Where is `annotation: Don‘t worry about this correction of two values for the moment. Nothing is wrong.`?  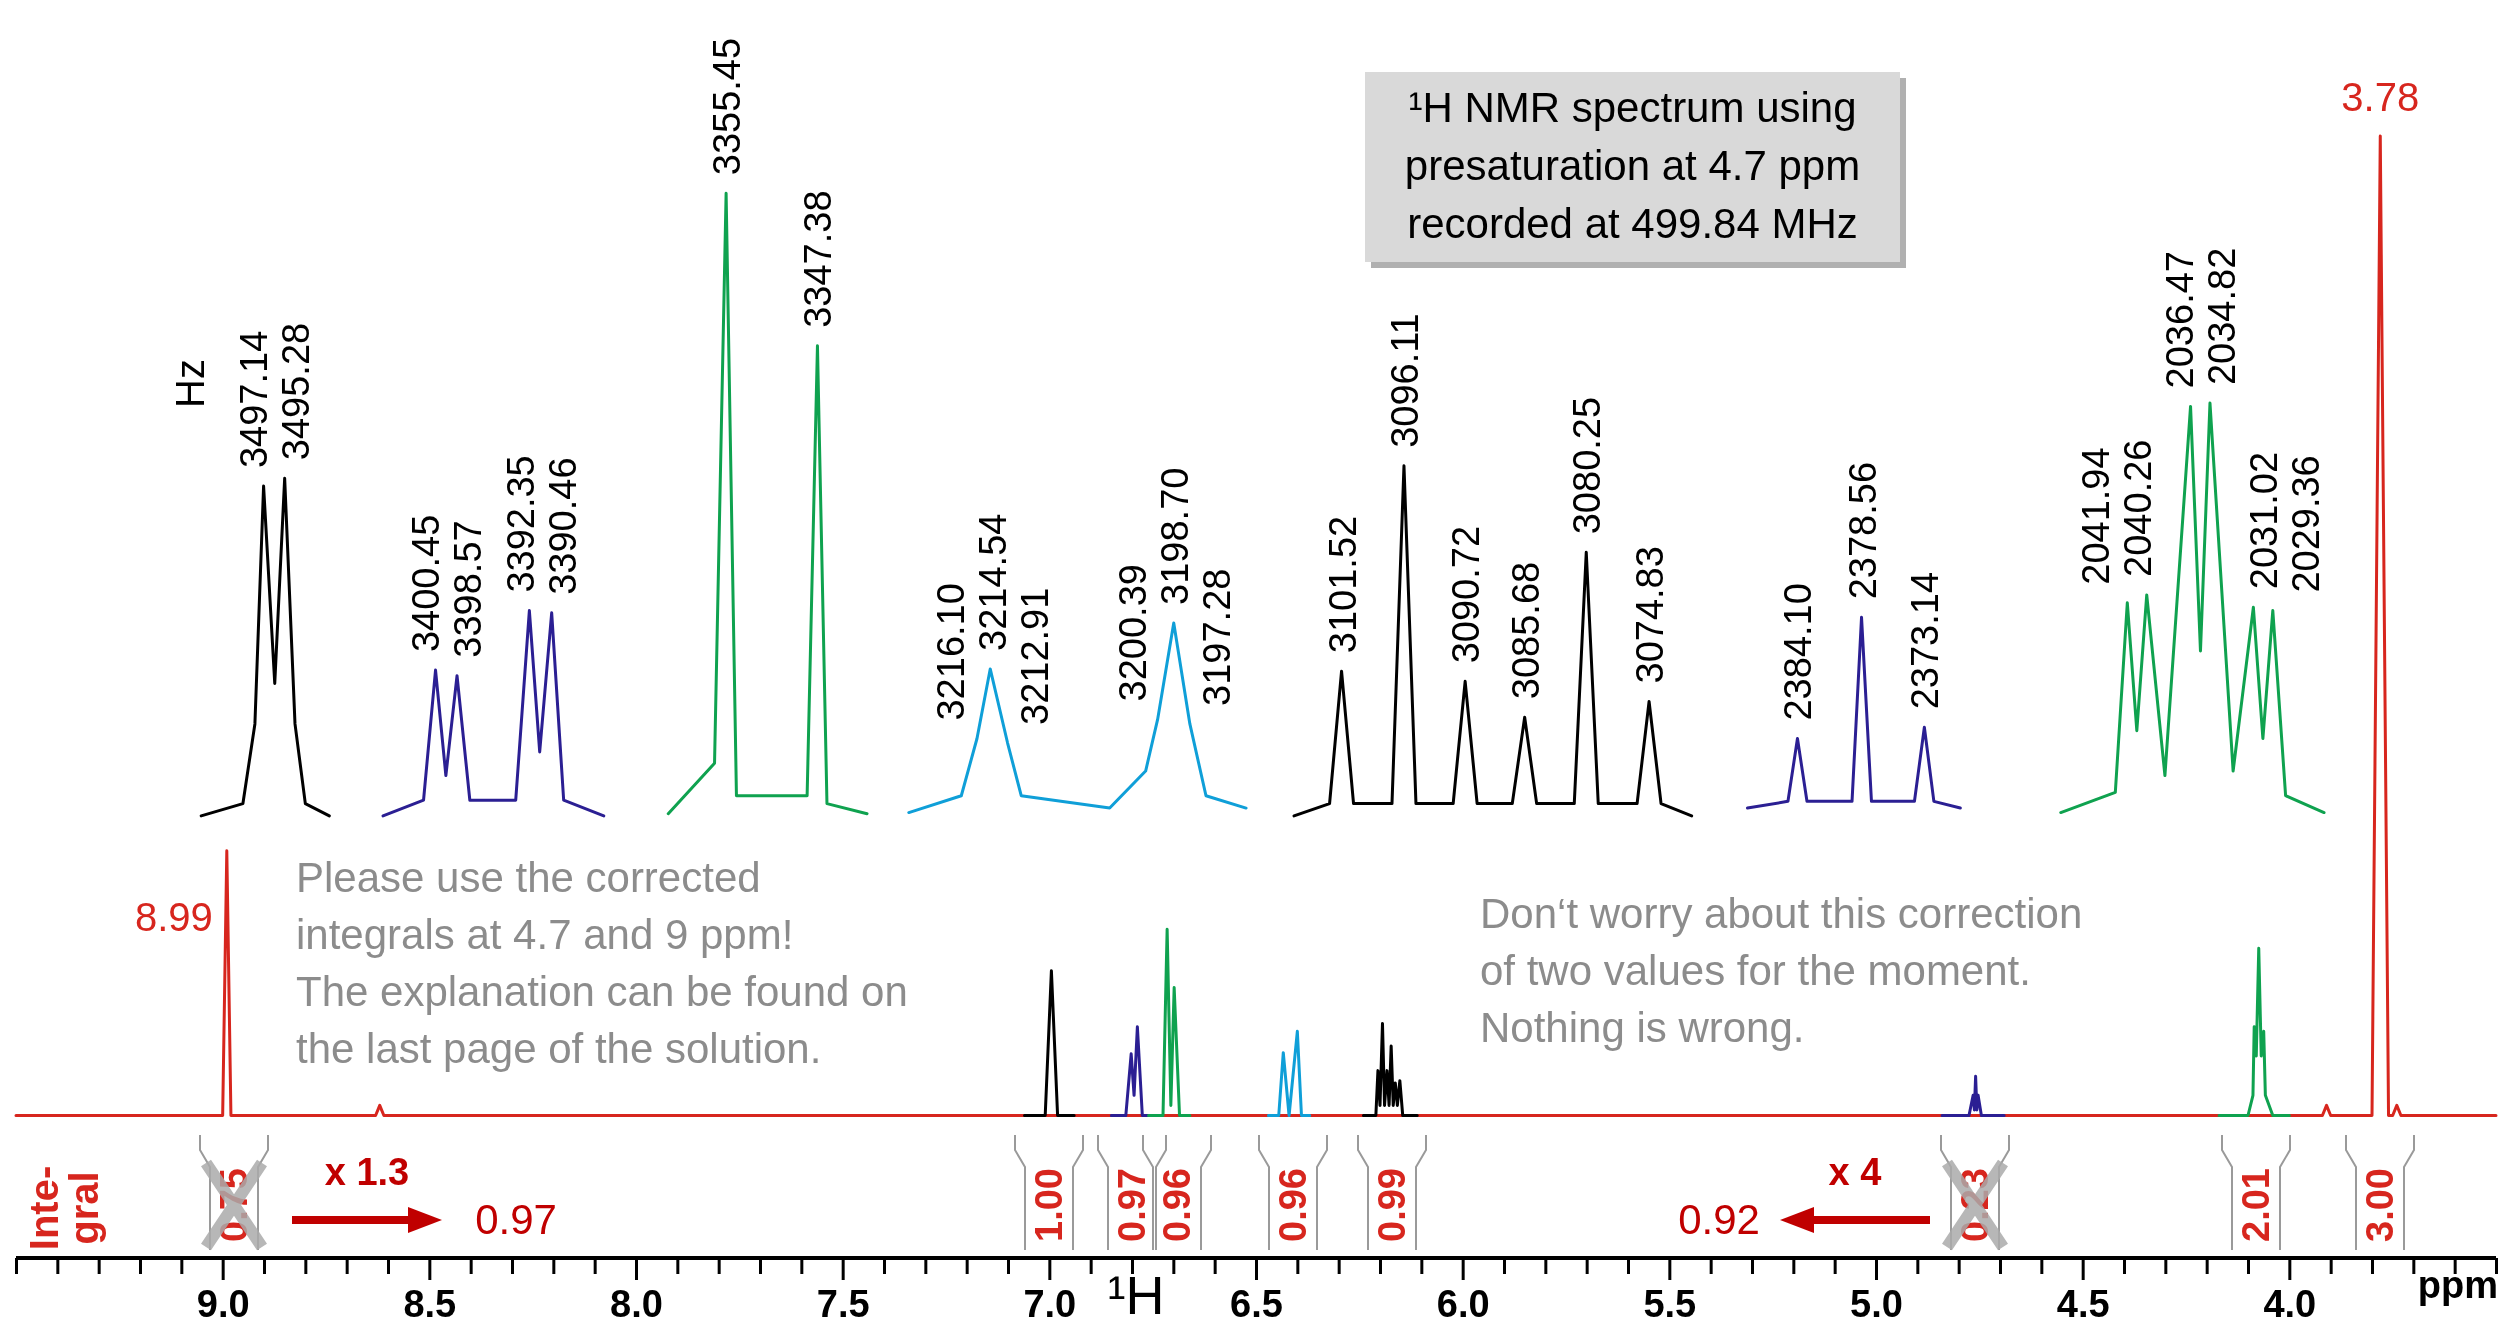
annotation: Don‘t worry about this correction of two values for the moment. Nothing is wrong. is located at coordinates (1781, 970).